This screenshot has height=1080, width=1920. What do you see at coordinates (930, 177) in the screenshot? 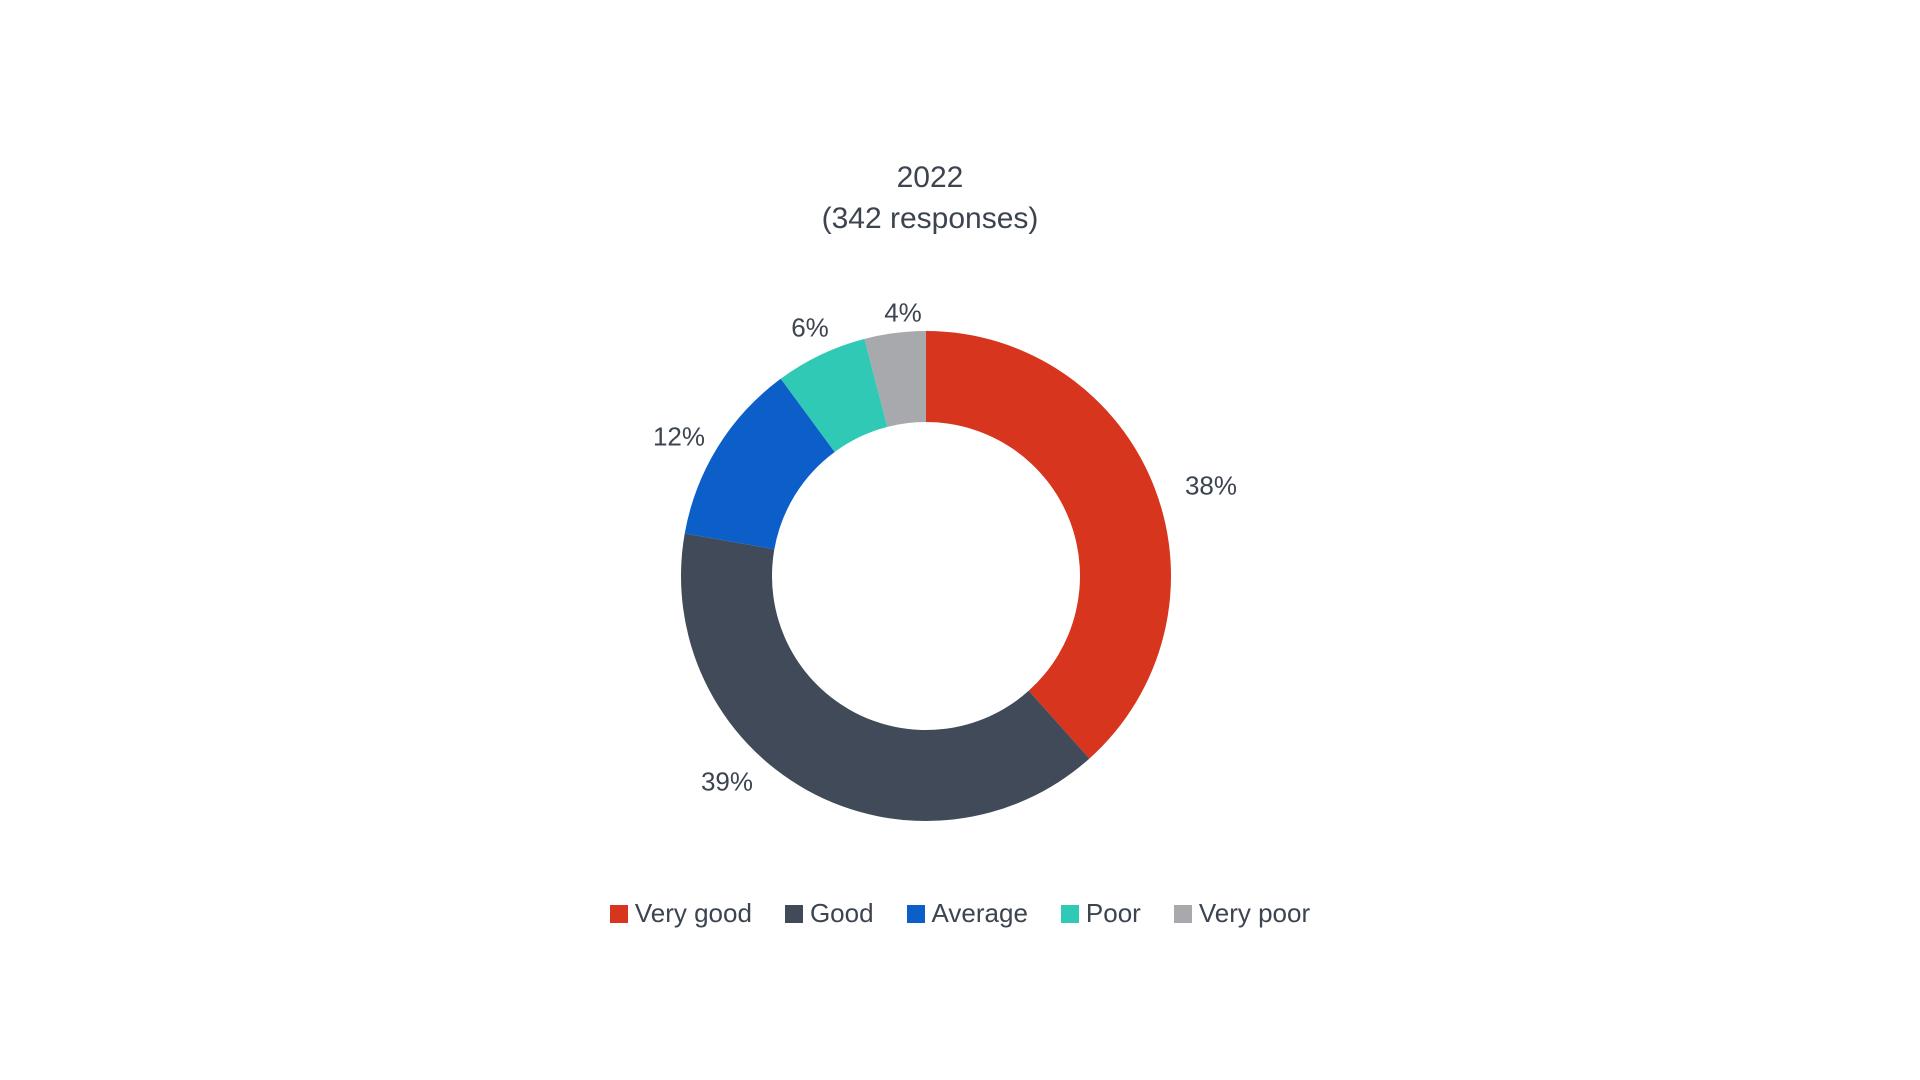
I see `chart-title: 2022` at bounding box center [930, 177].